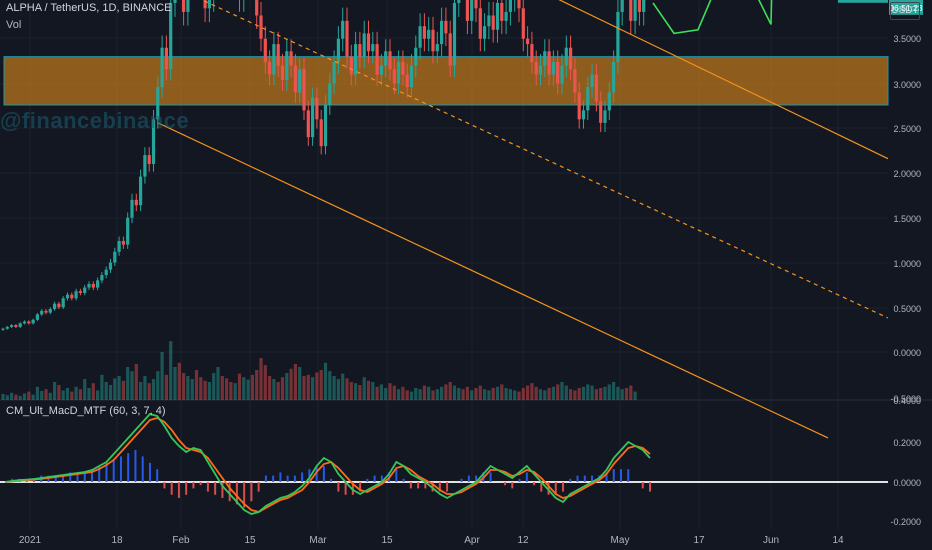 The width and height of the screenshot is (932, 550). What do you see at coordinates (86, 411) in the screenshot?
I see `macd-indicator-label: CM_Ult_MacD_MTF (60, 3, 7, 4)` at bounding box center [86, 411].